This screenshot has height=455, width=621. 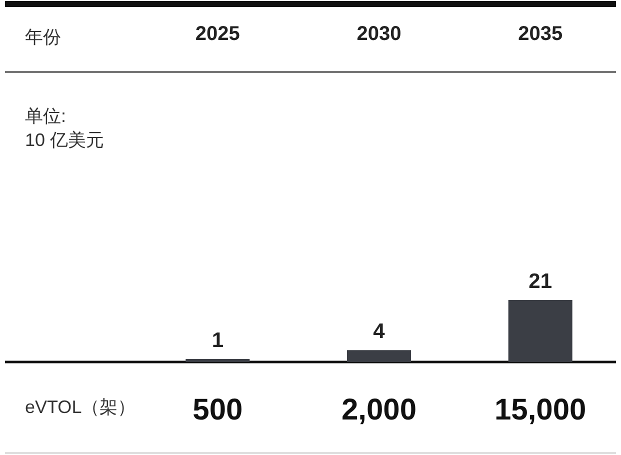 What do you see at coordinates (379, 332) in the screenshot?
I see `data-label: 4` at bounding box center [379, 332].